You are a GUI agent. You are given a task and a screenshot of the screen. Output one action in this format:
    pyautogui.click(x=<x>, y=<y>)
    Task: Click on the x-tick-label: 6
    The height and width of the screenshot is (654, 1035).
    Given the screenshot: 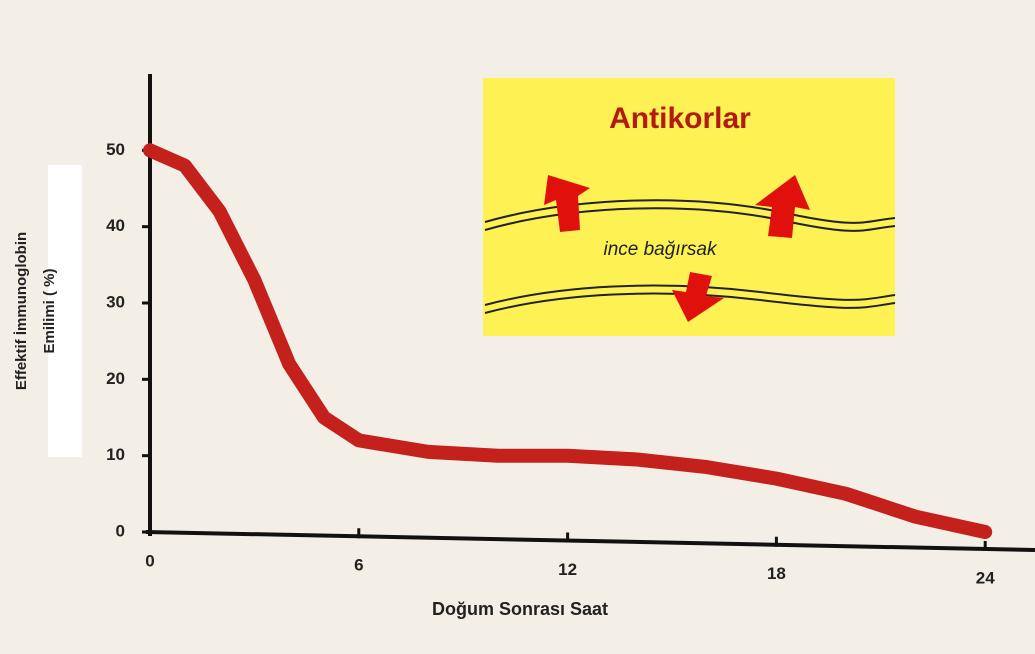 What is the action you would take?
    pyautogui.click(x=358, y=565)
    